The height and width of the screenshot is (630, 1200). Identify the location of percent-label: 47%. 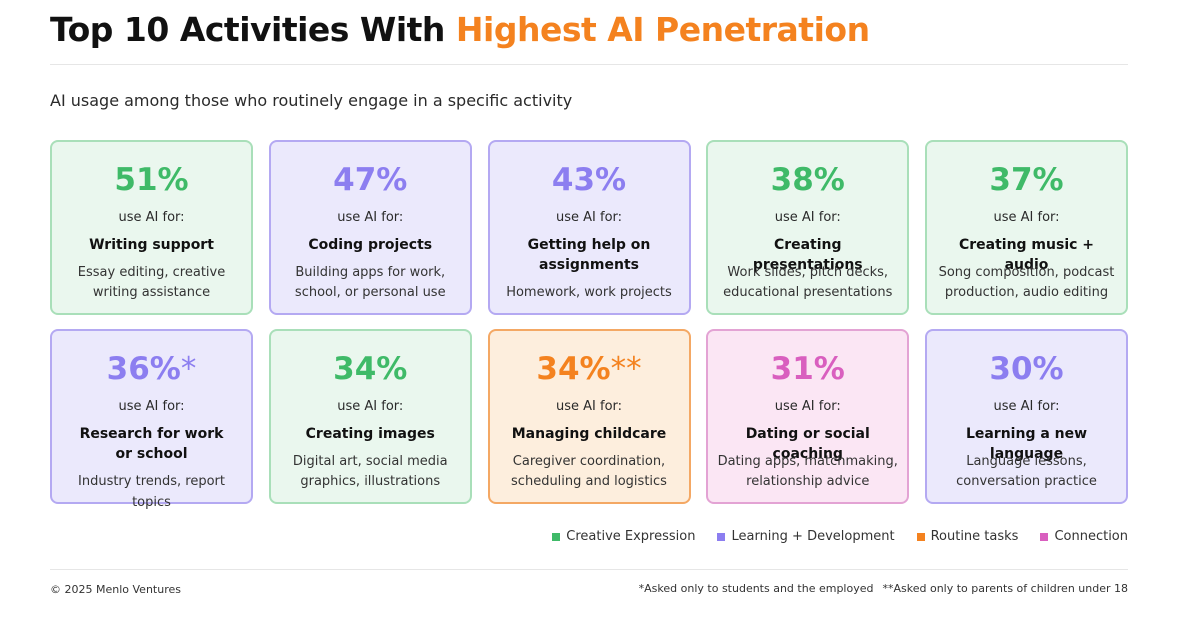
(370, 180).